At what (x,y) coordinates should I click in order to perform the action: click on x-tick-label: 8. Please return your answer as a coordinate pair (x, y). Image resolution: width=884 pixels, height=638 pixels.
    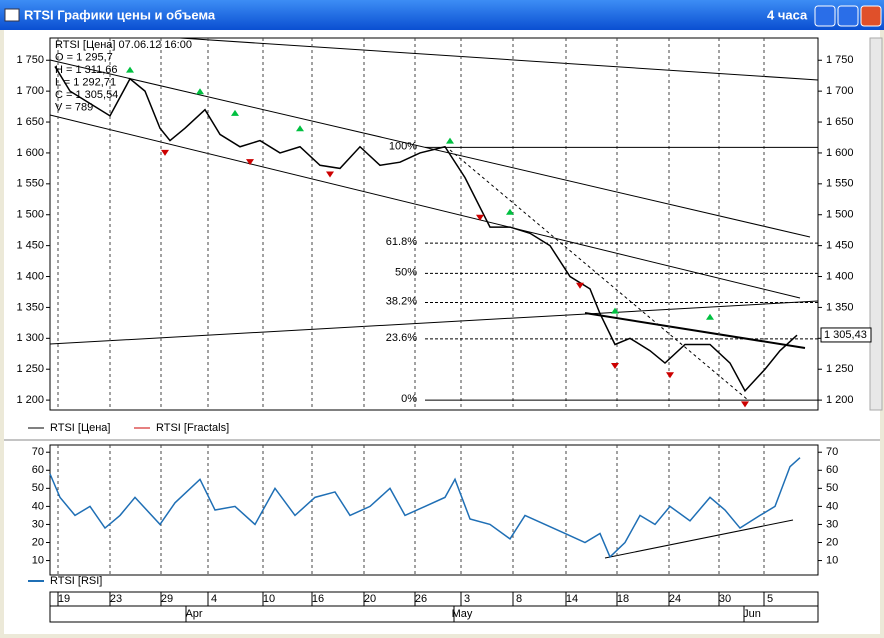
    Looking at the image, I should click on (519, 599).